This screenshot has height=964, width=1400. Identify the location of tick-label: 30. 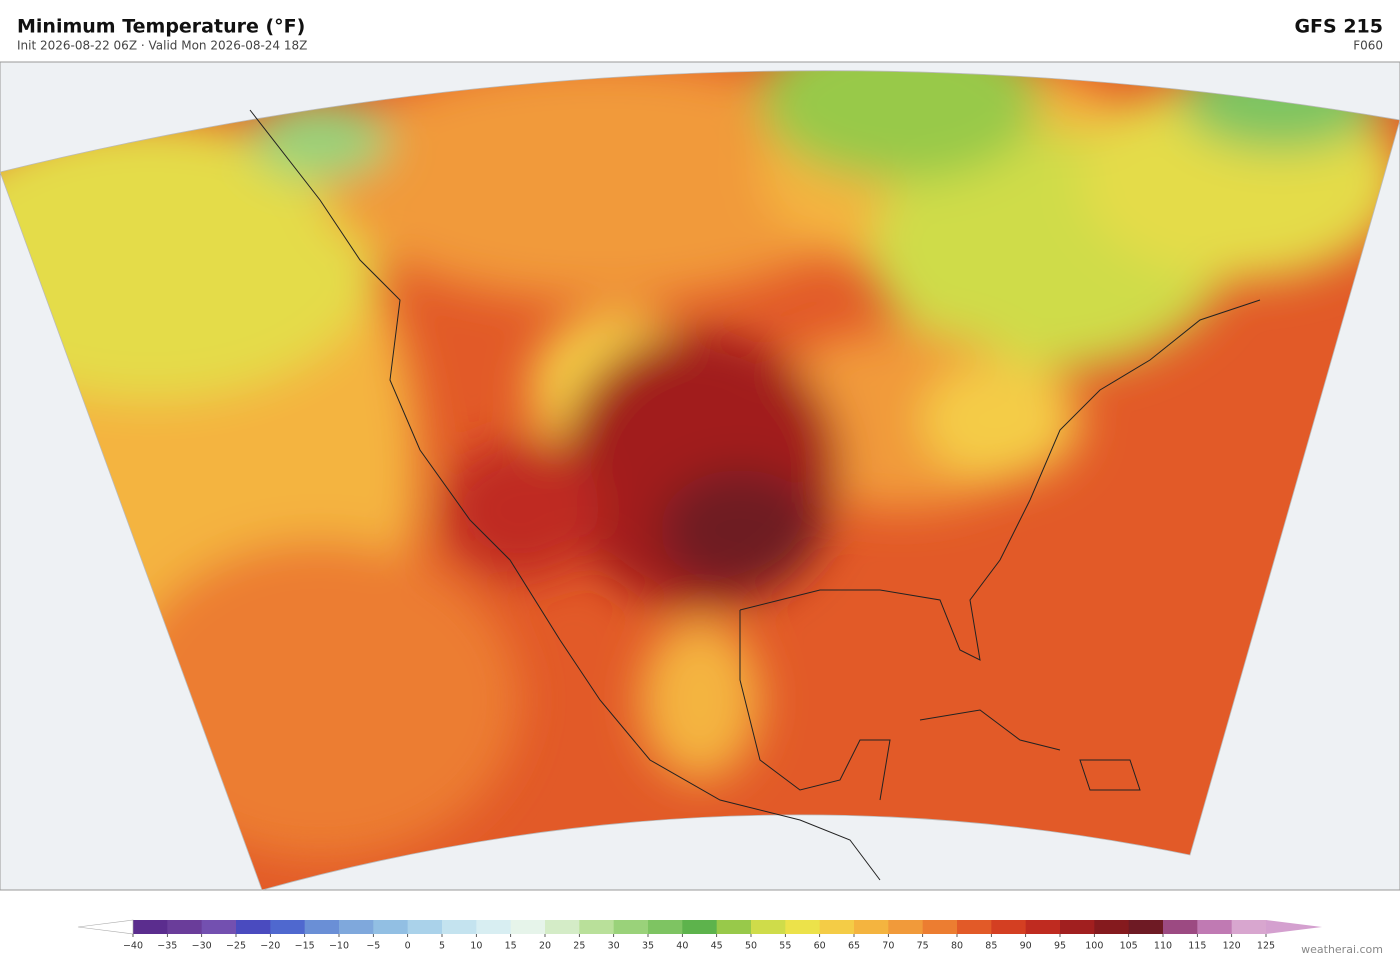
(614, 946).